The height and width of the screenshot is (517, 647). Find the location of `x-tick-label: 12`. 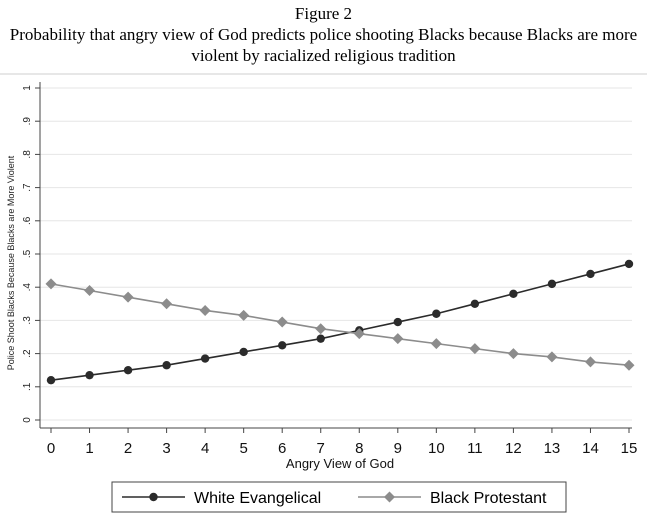

x-tick-label: 12 is located at coordinates (513, 448).